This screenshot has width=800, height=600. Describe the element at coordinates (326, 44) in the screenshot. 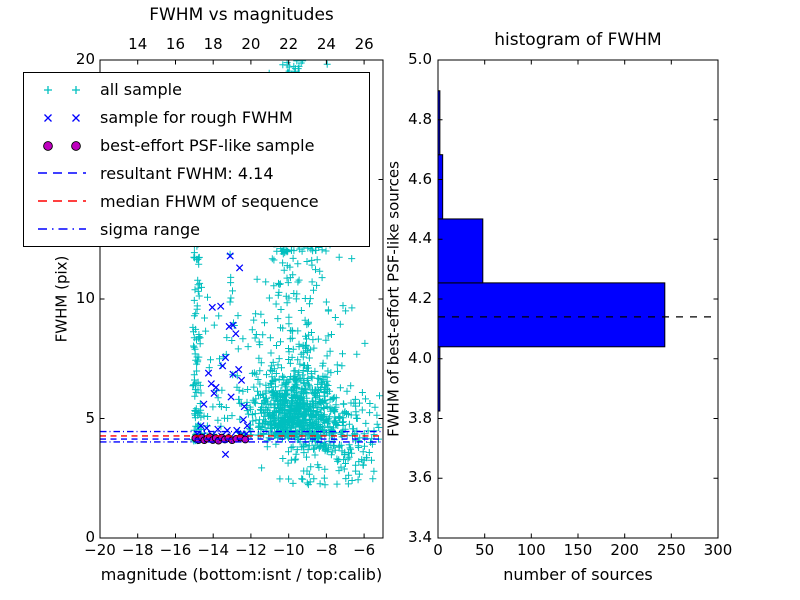

I see `left-top-xtick-label: 24` at that location.